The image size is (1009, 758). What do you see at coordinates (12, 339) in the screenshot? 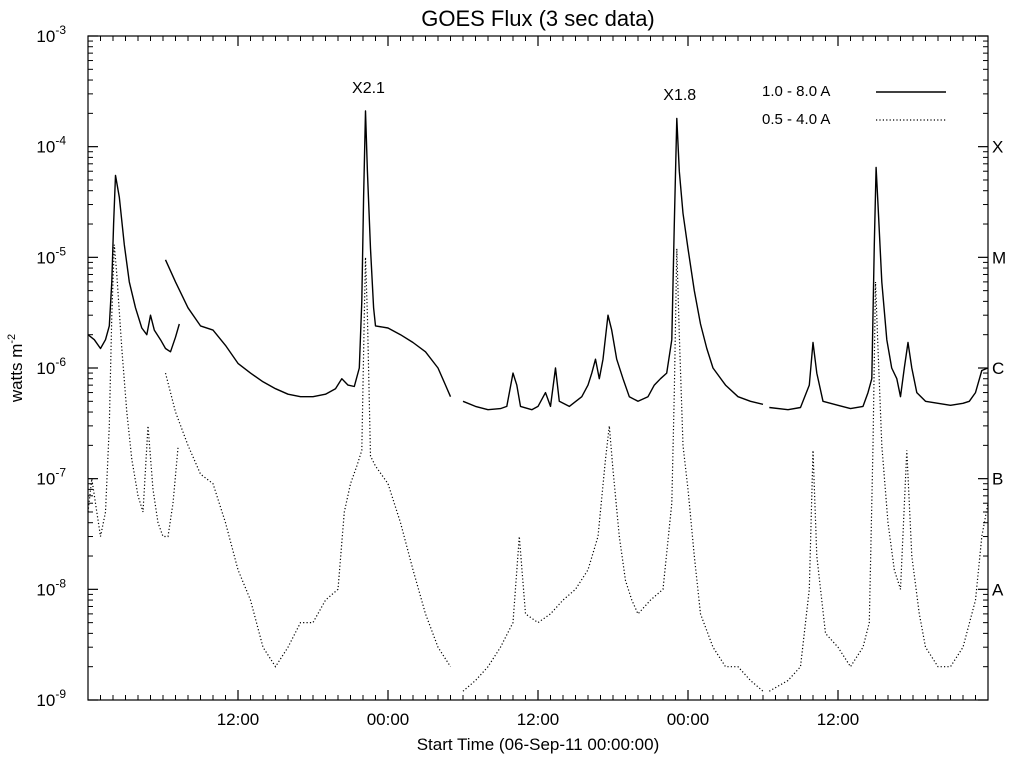
I see `y-axis-label-sup: -2` at bounding box center [12, 339].